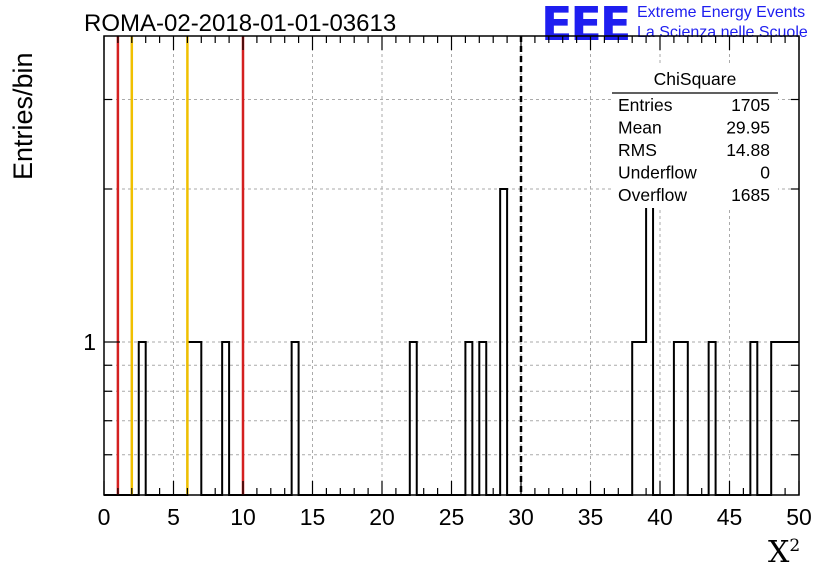 The image size is (836, 572). What do you see at coordinates (695, 79) in the screenshot?
I see `stats-name: ChiSquare` at bounding box center [695, 79].